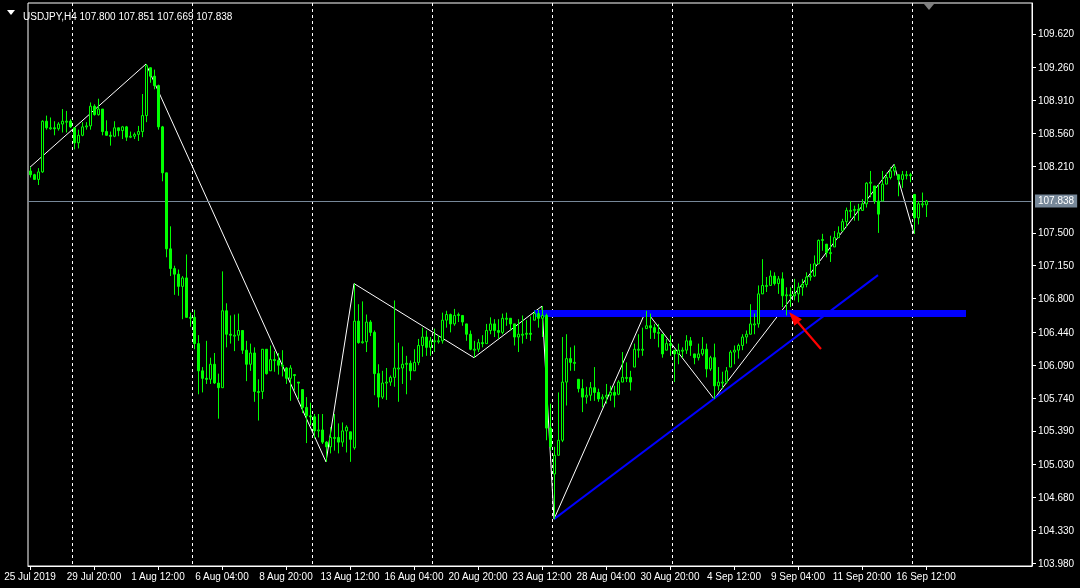 This screenshot has width=1080, height=588. I want to click on x-tick-label: 6 Aug 04:00, so click(222, 576).